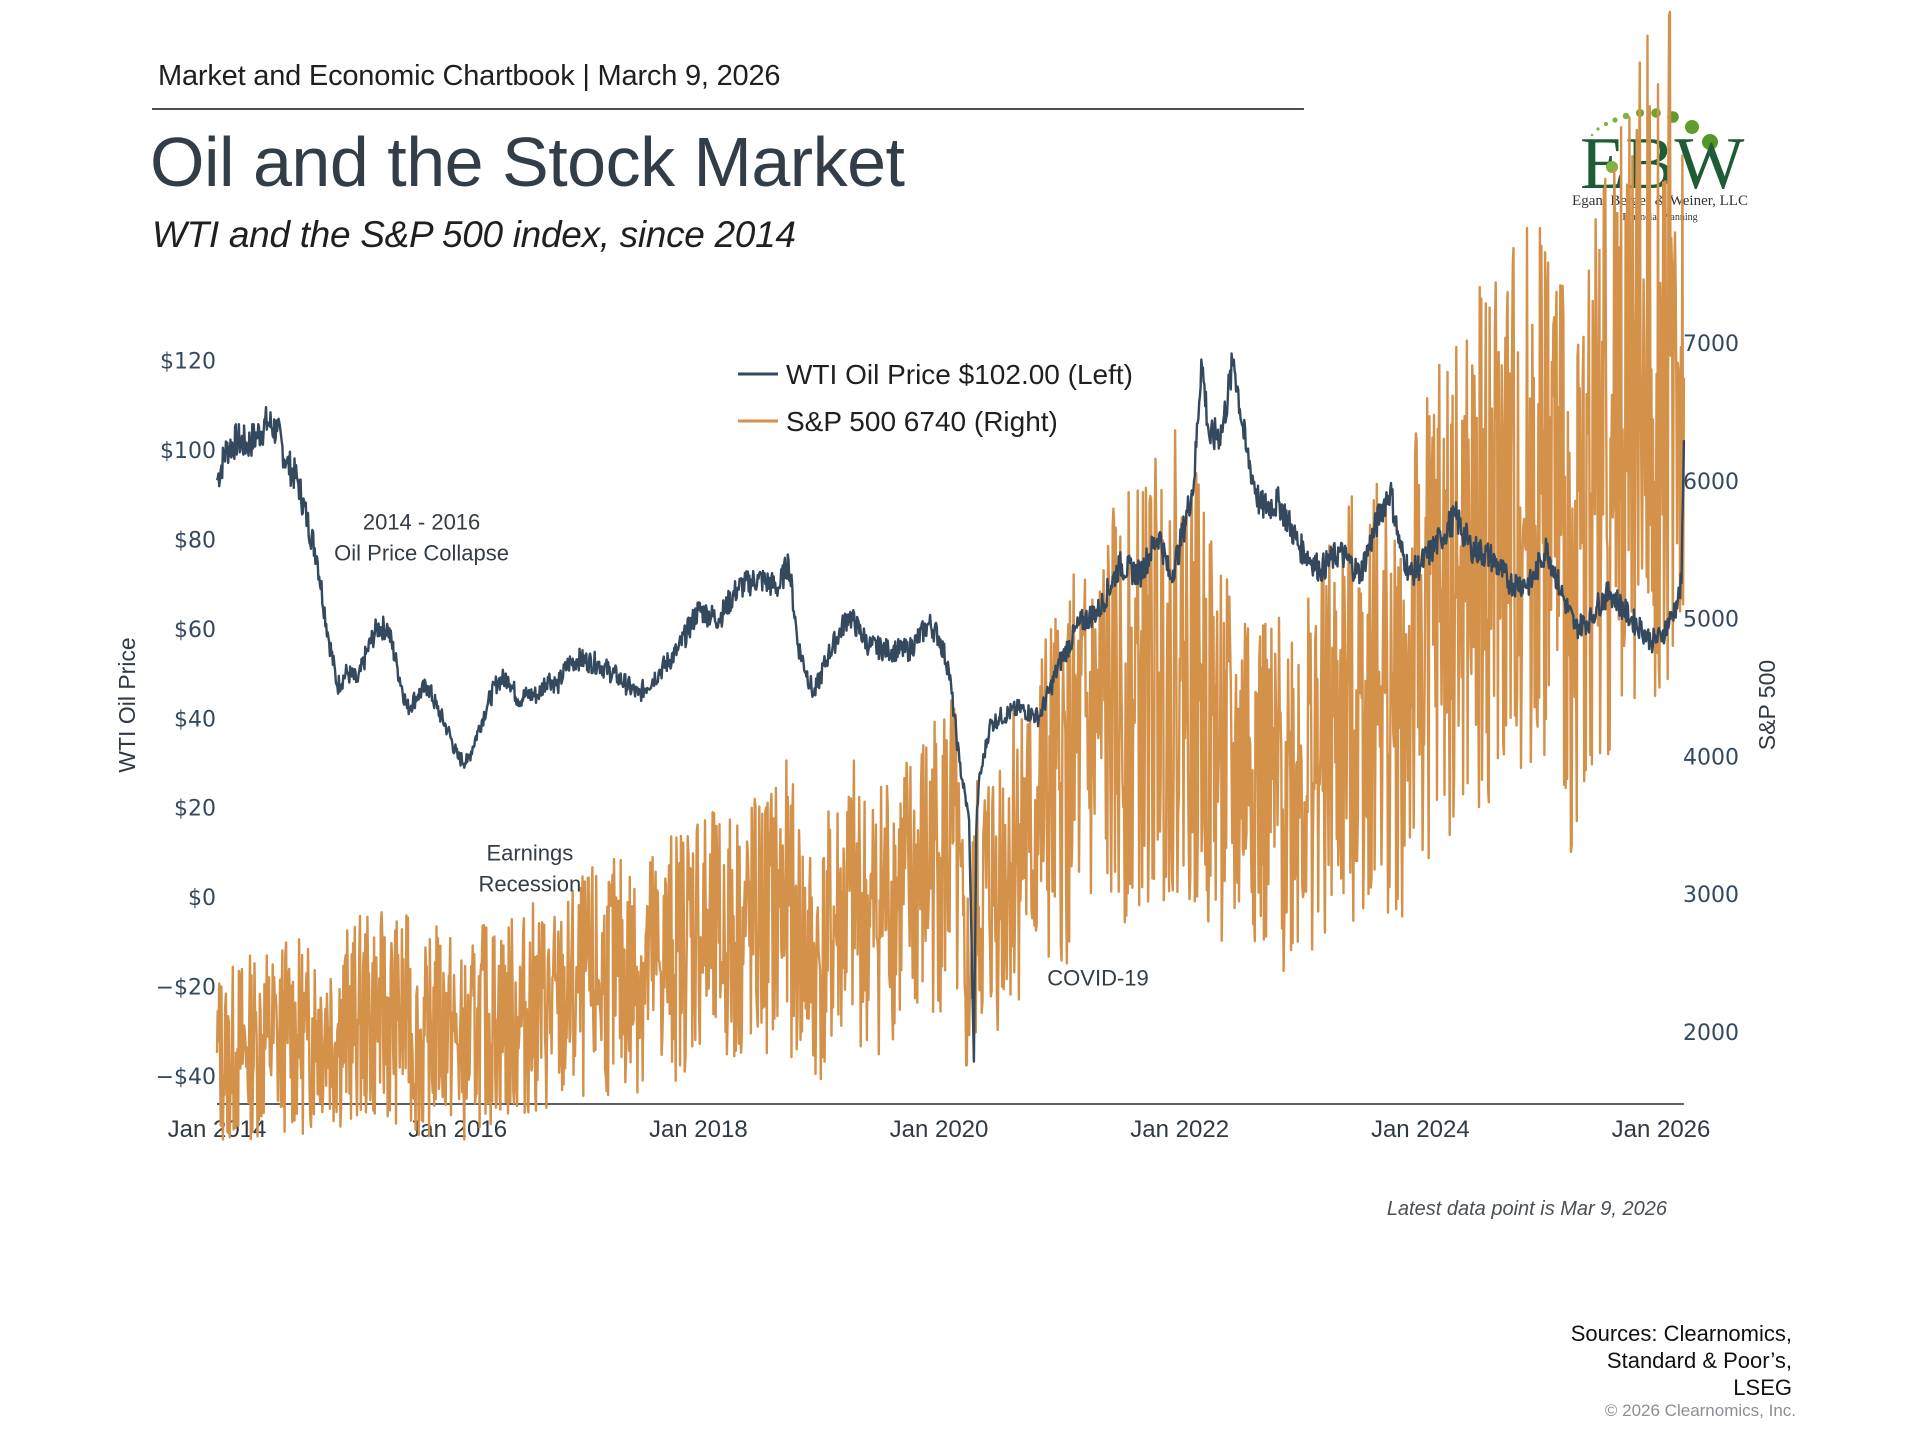  I want to click on page-title: Oil and the Stock Market, so click(527, 162).